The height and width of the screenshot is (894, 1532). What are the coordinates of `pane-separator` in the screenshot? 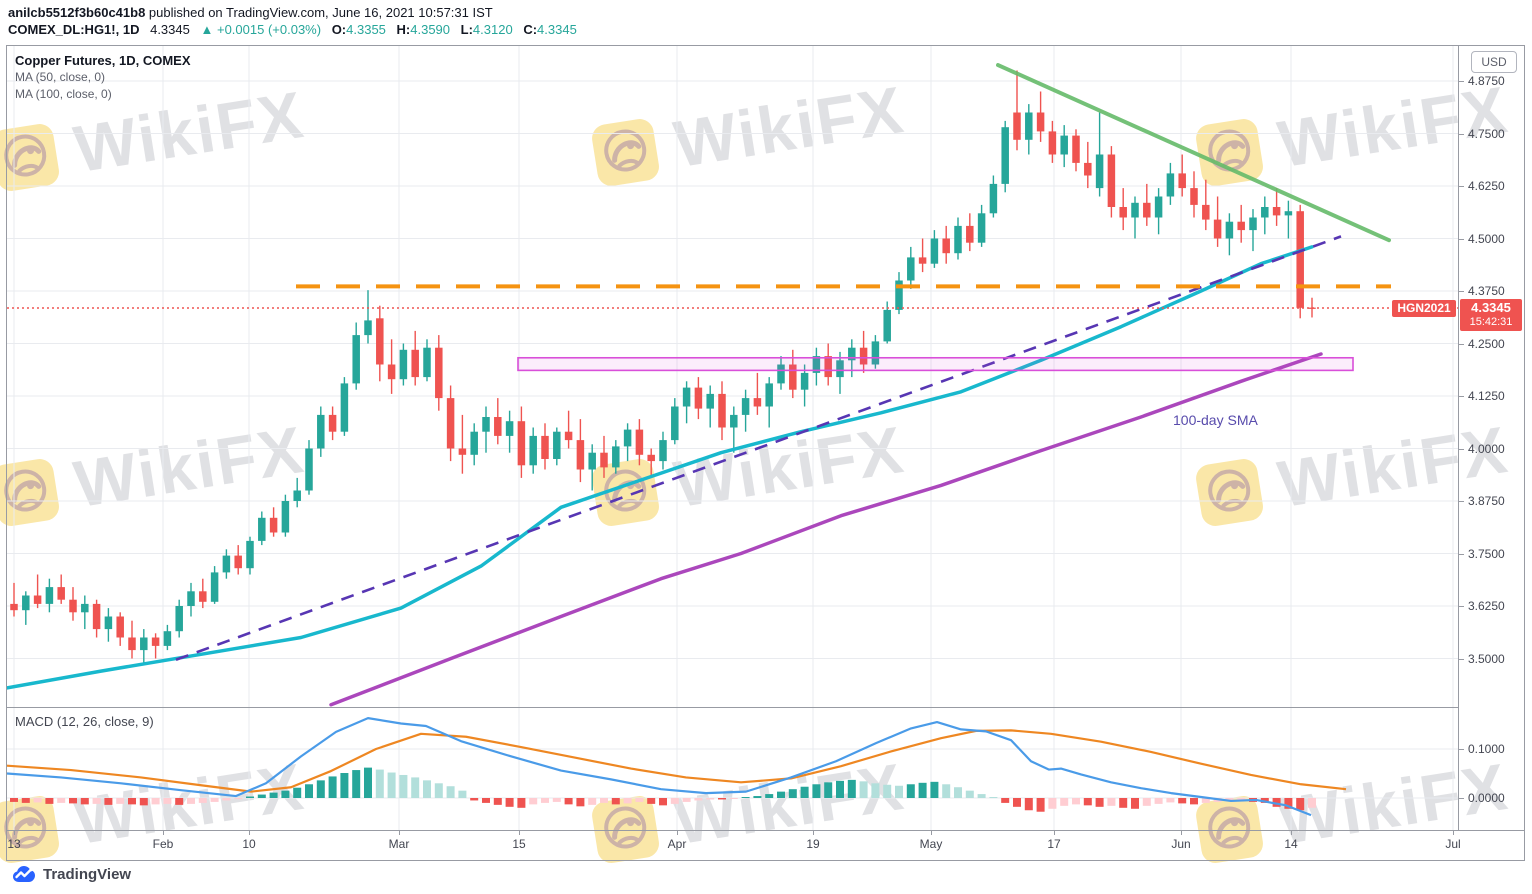 It's located at (732, 707).